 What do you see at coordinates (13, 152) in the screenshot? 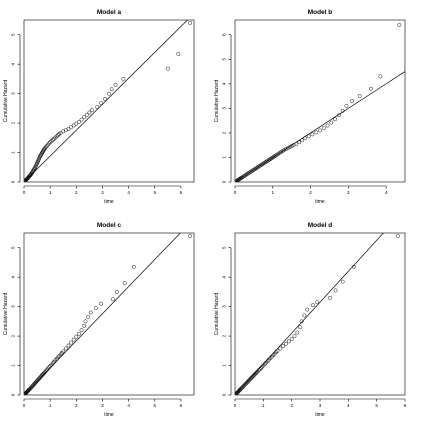
I see `y-tick-label: 1` at bounding box center [13, 152].